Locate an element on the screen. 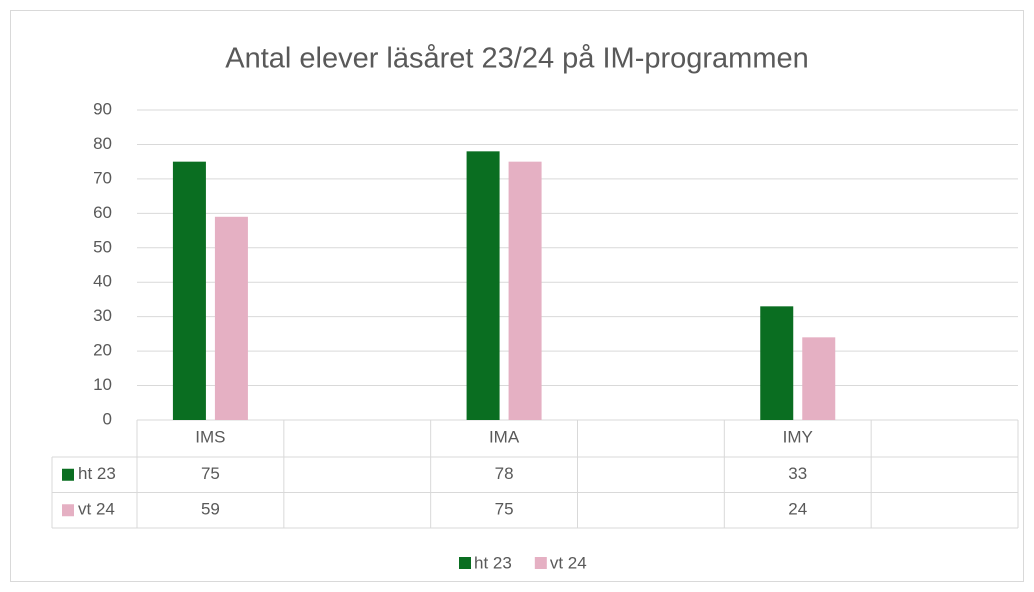 This screenshot has width=1034, height=592. y-tick-label: 60 is located at coordinates (102, 212).